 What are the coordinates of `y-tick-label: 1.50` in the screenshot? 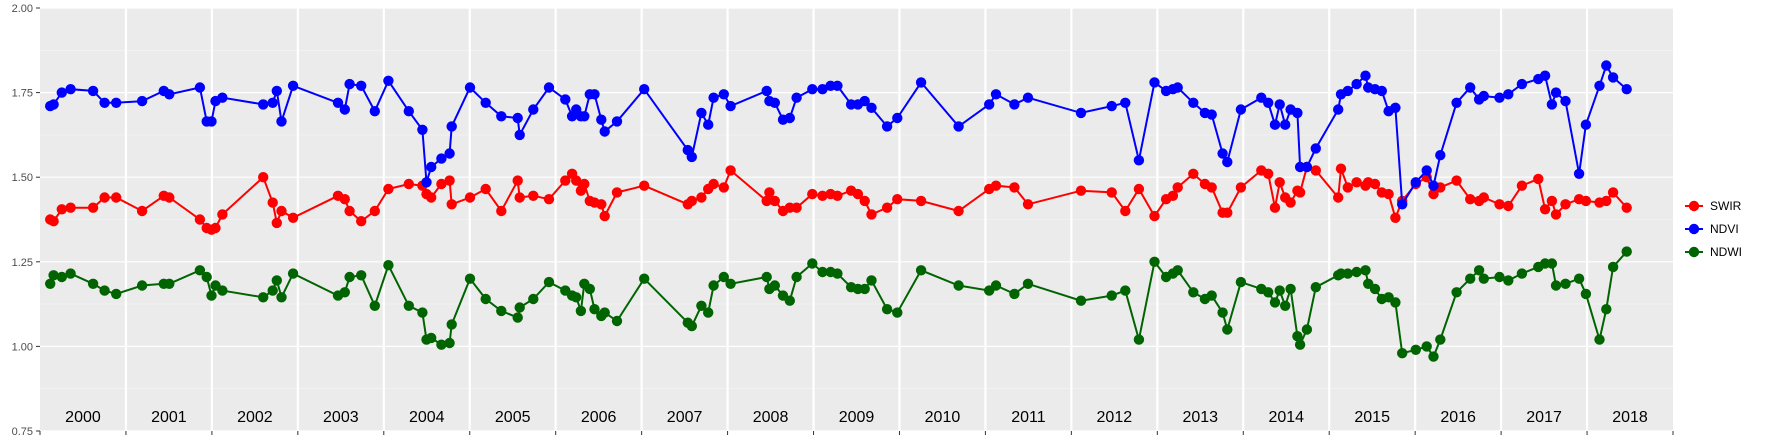 It's located at (22, 178).